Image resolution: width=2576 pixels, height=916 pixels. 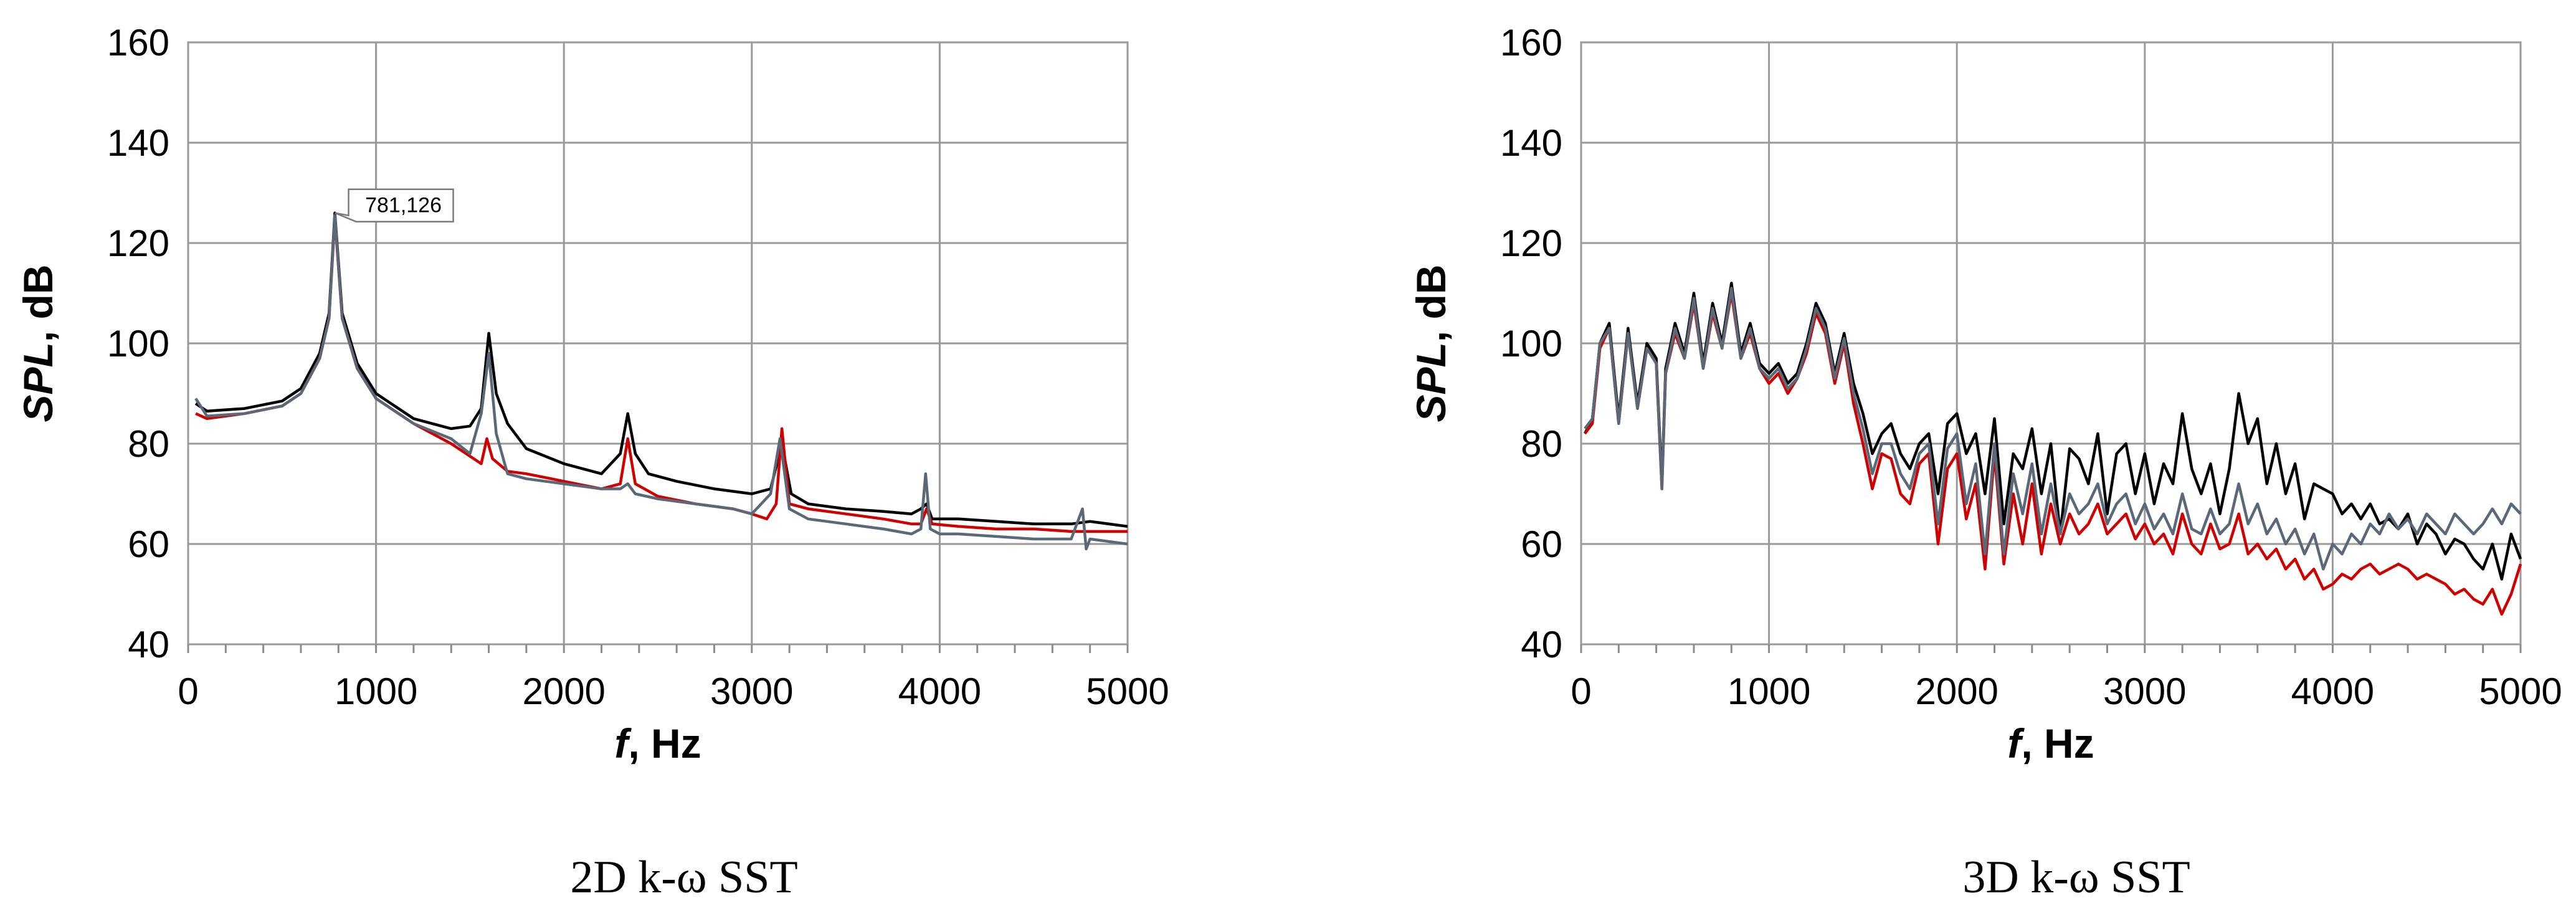 I want to click on panel-caption: 2D k-ω SST, so click(x=684, y=877).